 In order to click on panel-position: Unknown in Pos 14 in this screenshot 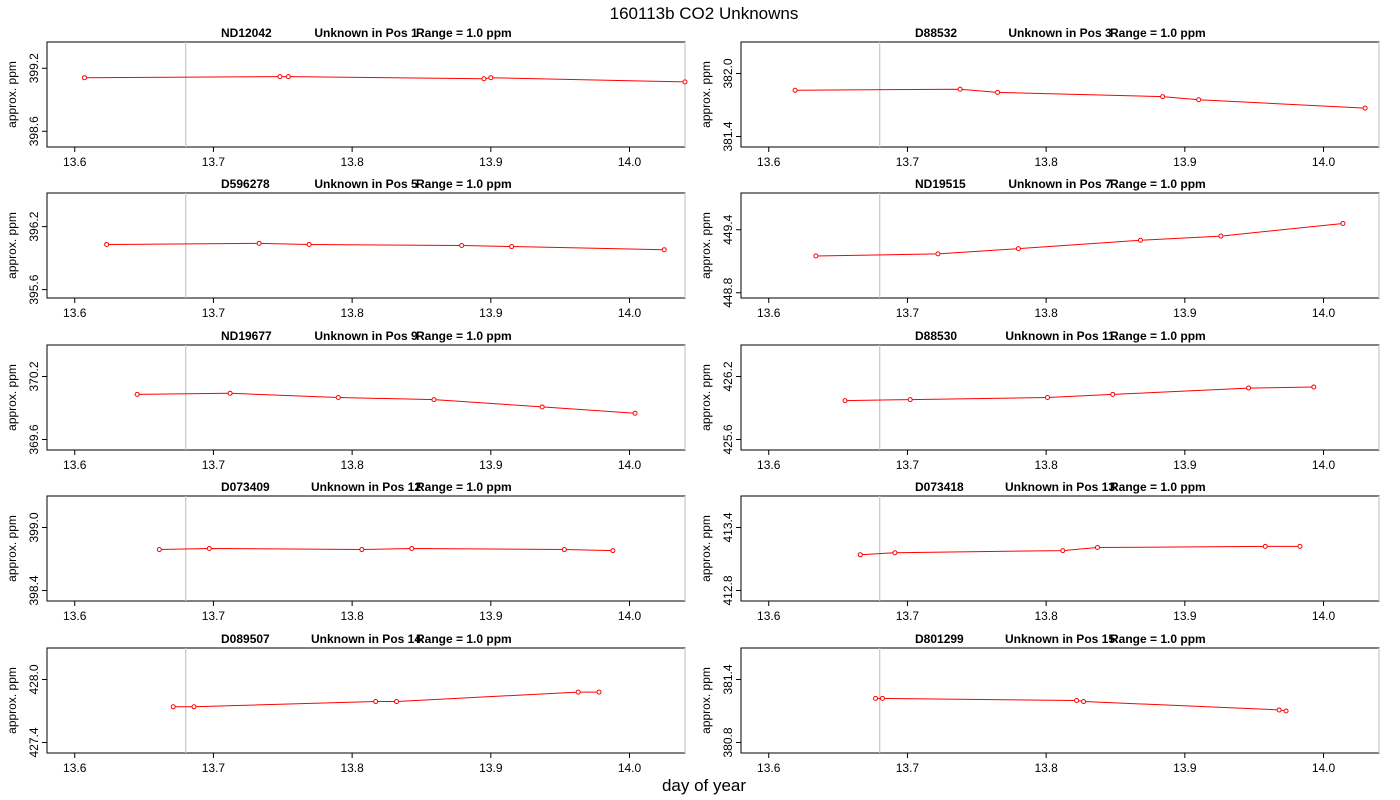, I will do `click(366, 639)`.